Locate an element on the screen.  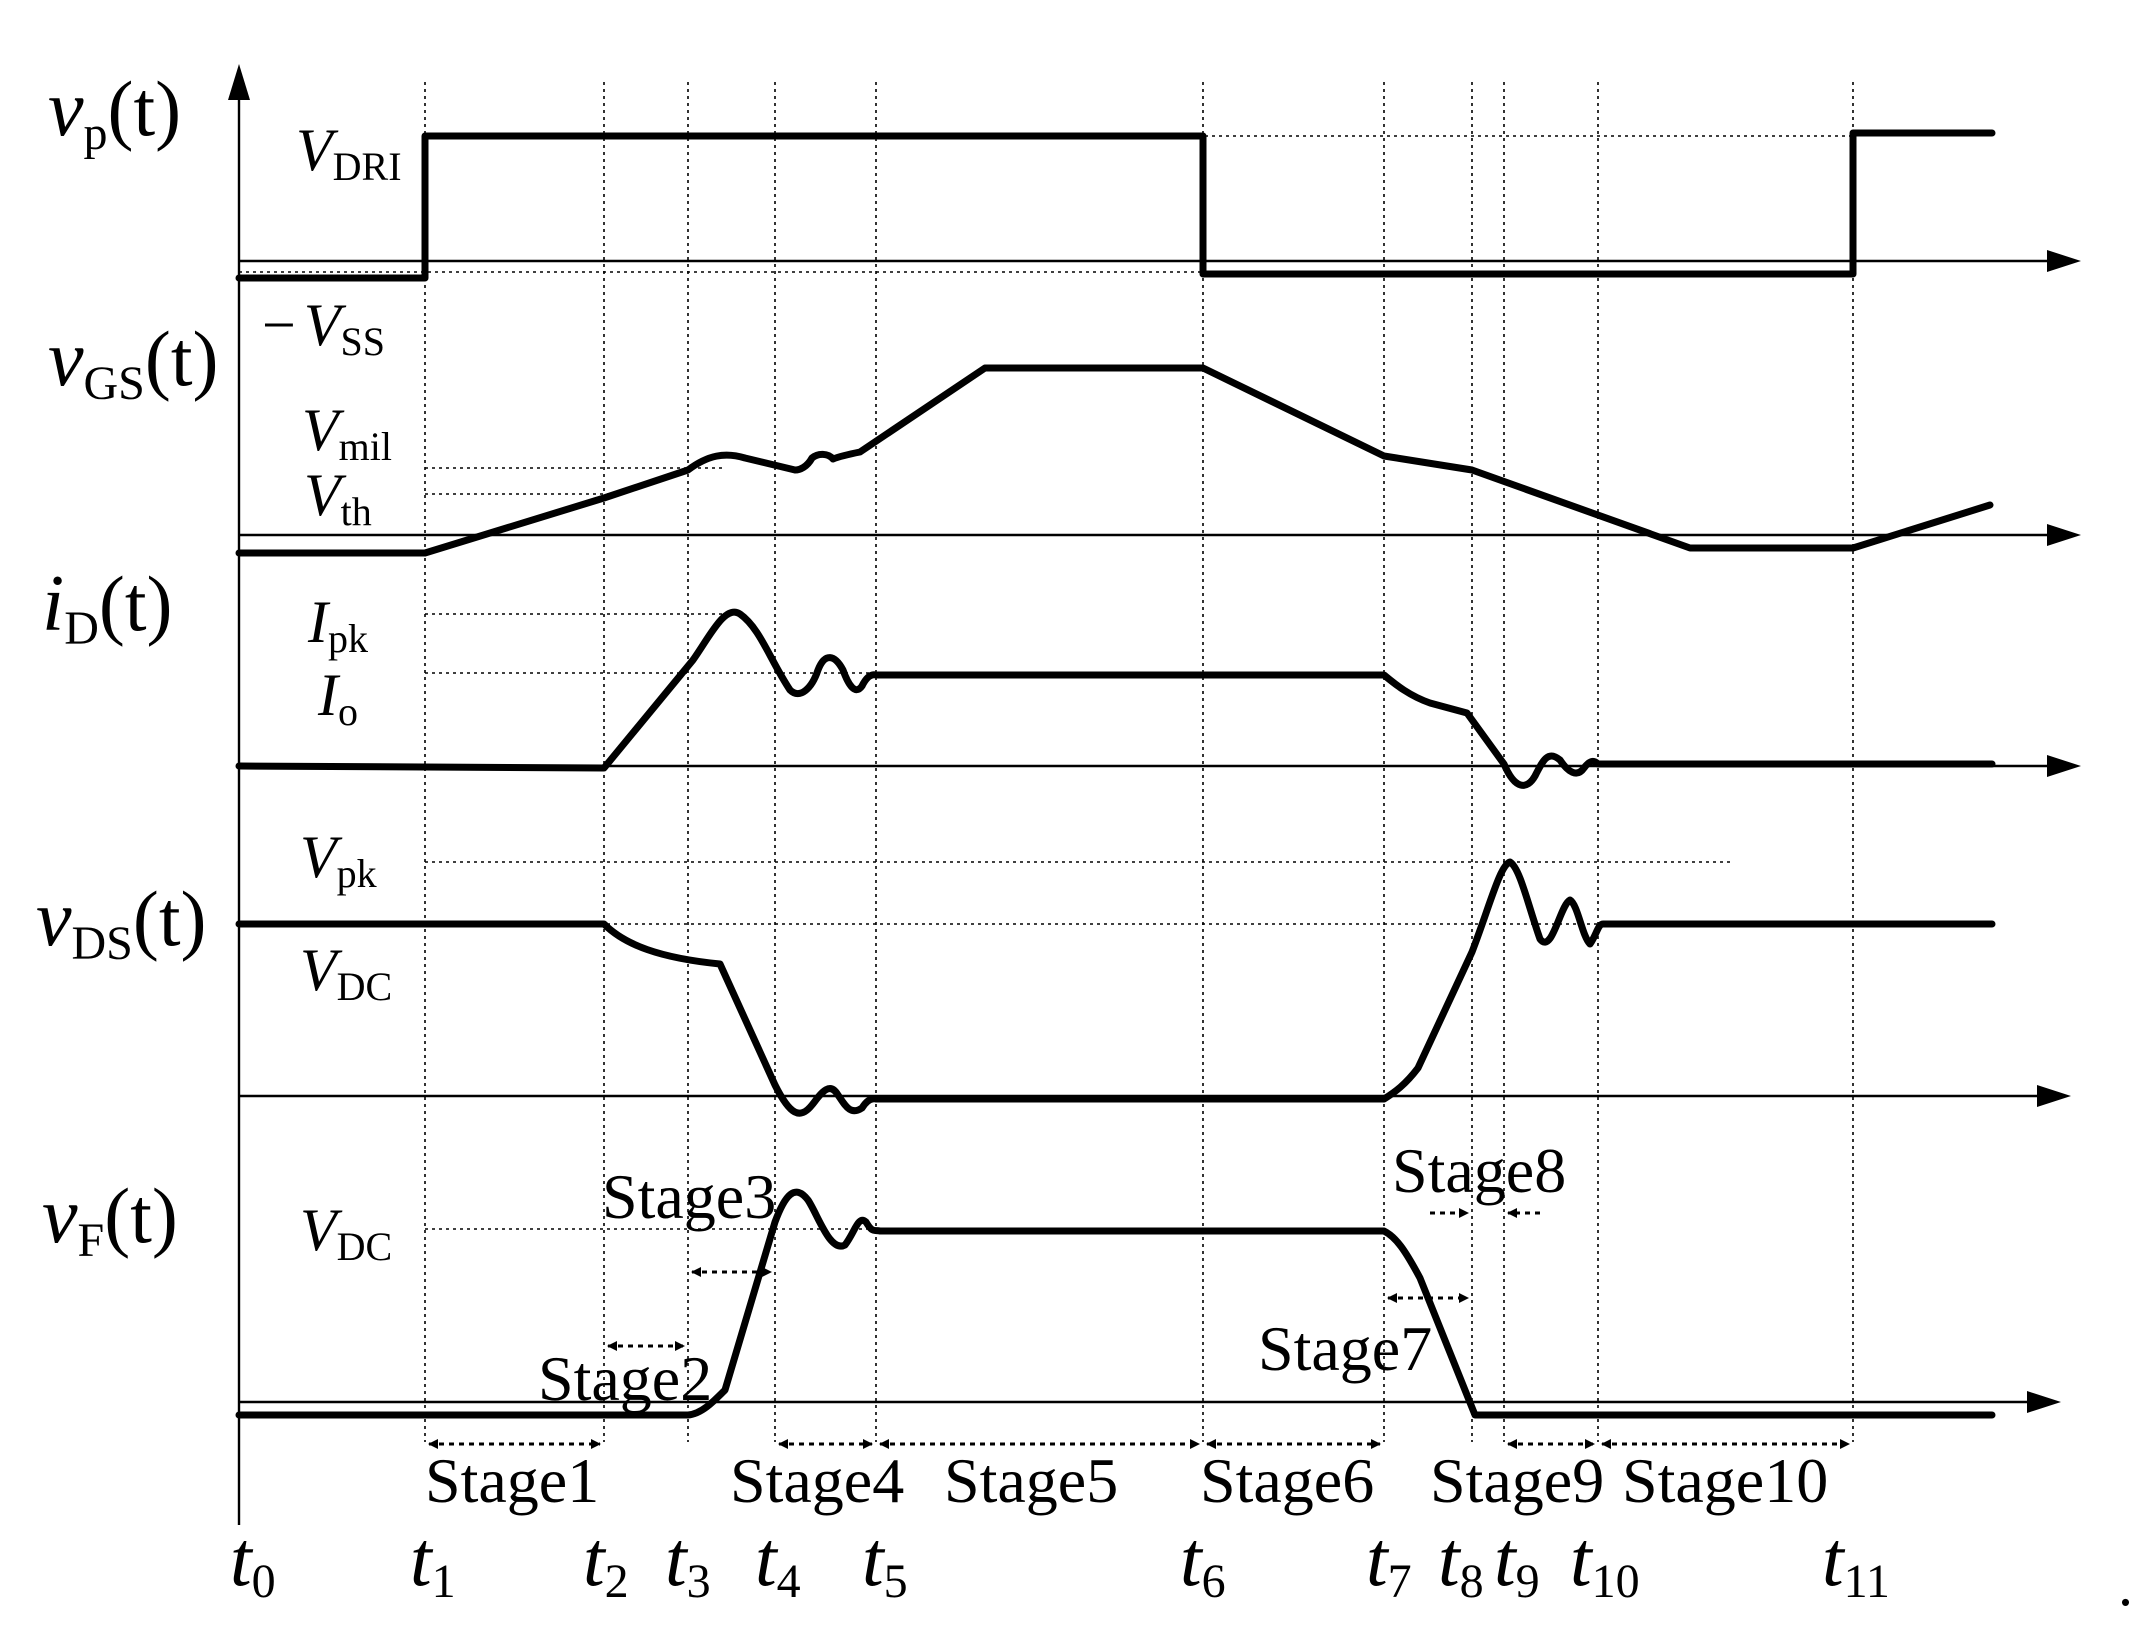
svg-text: VDRI is located at coordinates (349, 153).